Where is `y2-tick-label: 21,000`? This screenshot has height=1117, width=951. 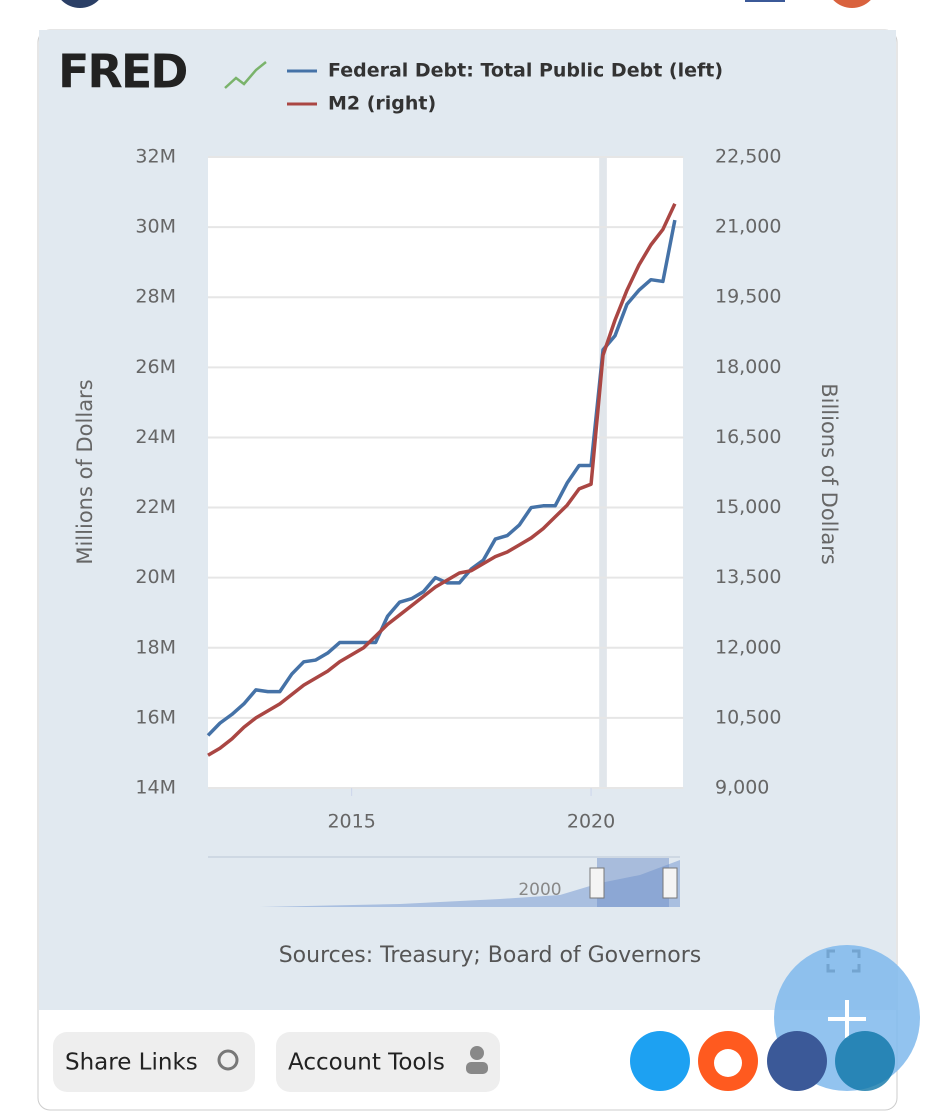
y2-tick-label: 21,000 is located at coordinates (748, 227).